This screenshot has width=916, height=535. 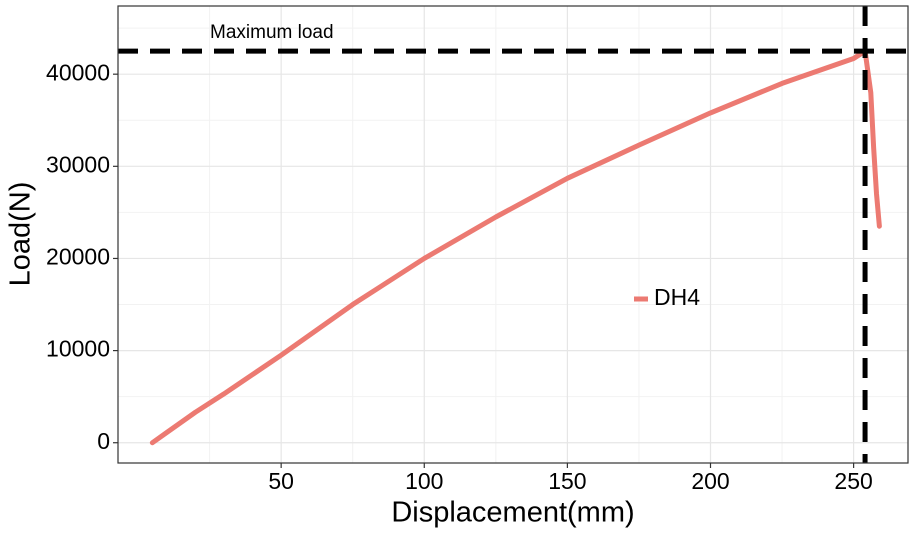 I want to click on y-tick-label: 10000, so click(x=78, y=349).